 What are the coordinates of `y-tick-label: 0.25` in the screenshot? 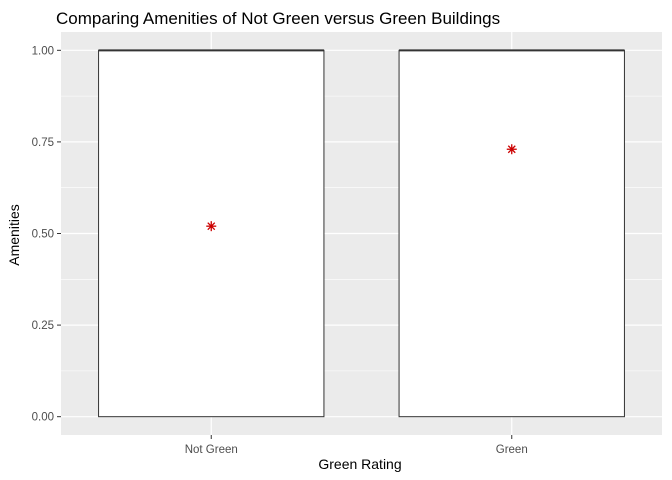 It's located at (43, 326).